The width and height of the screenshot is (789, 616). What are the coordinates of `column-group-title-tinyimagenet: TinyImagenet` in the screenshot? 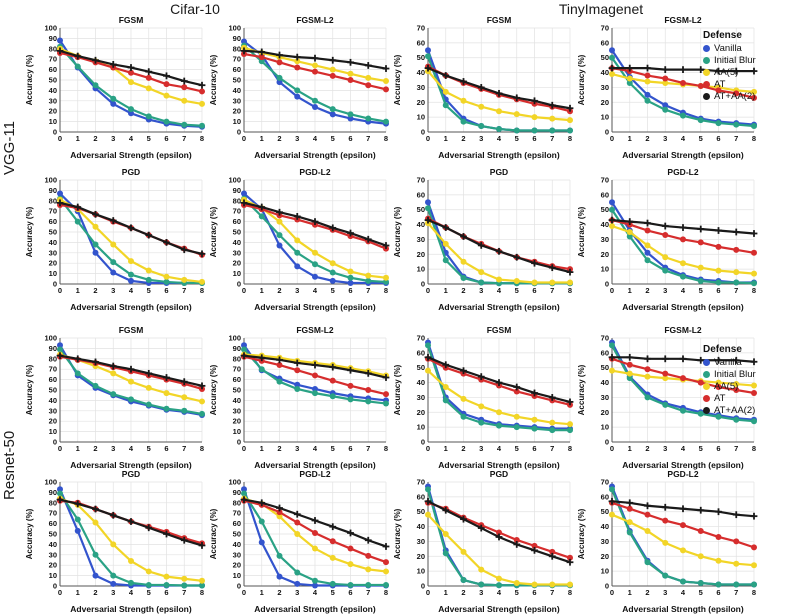 It's located at (601, 9).